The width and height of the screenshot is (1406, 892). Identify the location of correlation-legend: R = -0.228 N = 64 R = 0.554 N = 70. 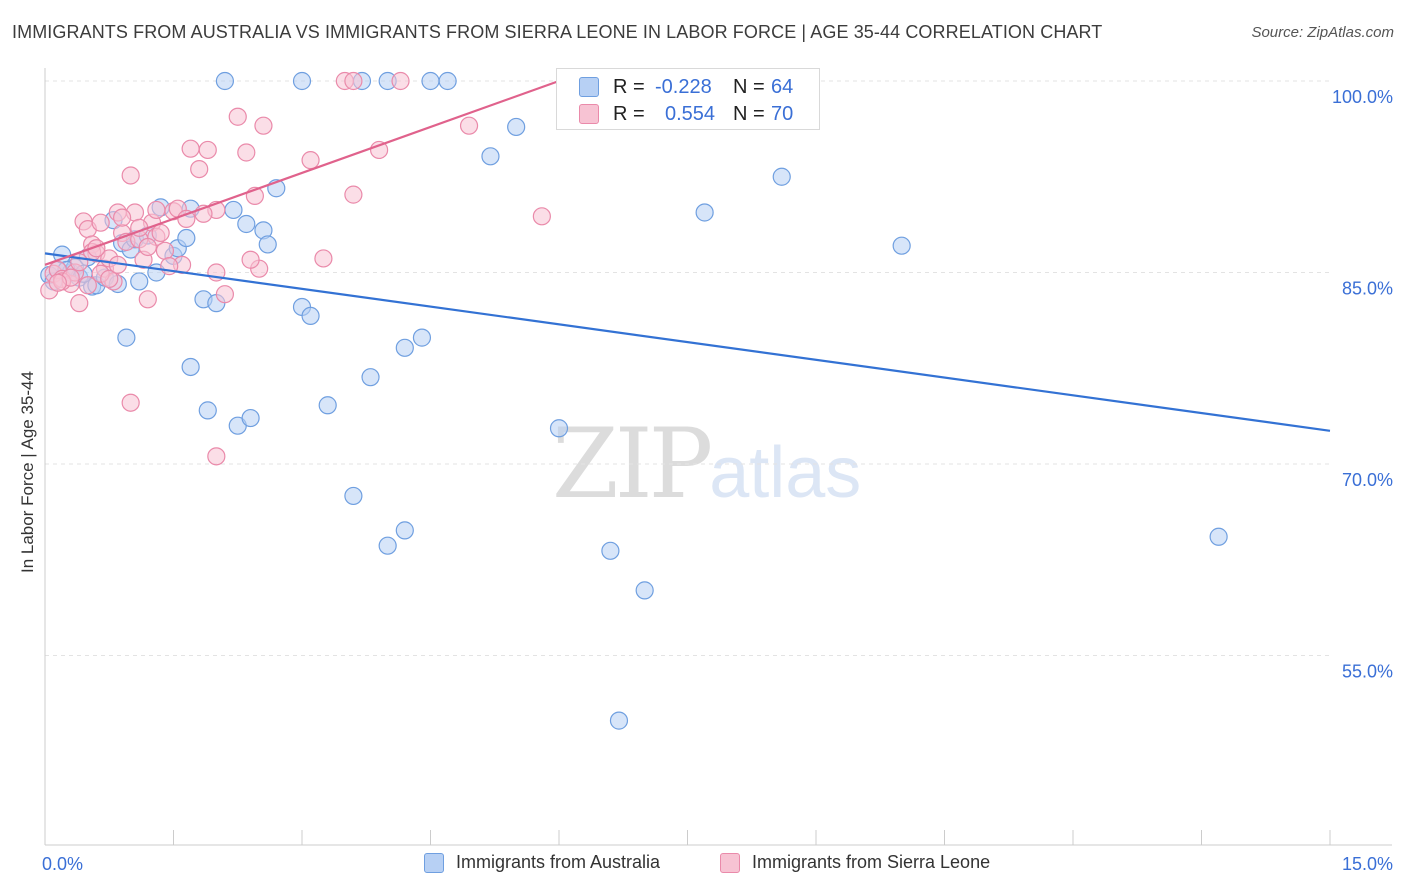
(688, 99).